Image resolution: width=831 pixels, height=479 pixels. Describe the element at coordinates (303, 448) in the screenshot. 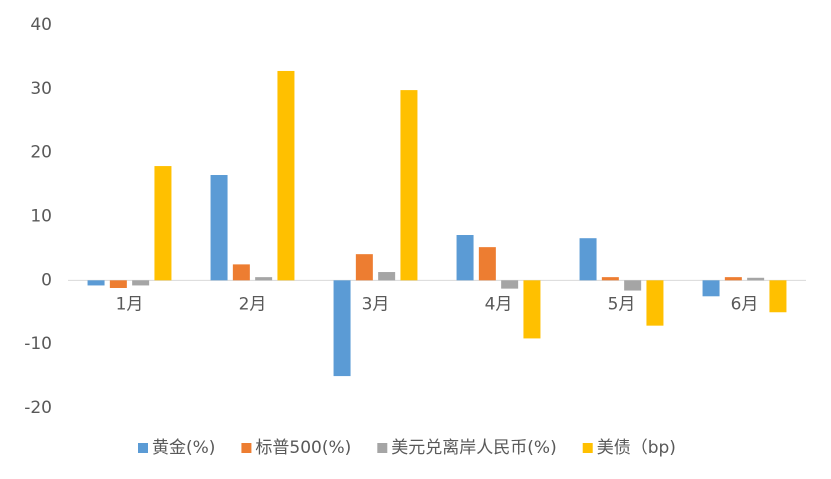

I see `legend-label: 标普500(%)` at that location.